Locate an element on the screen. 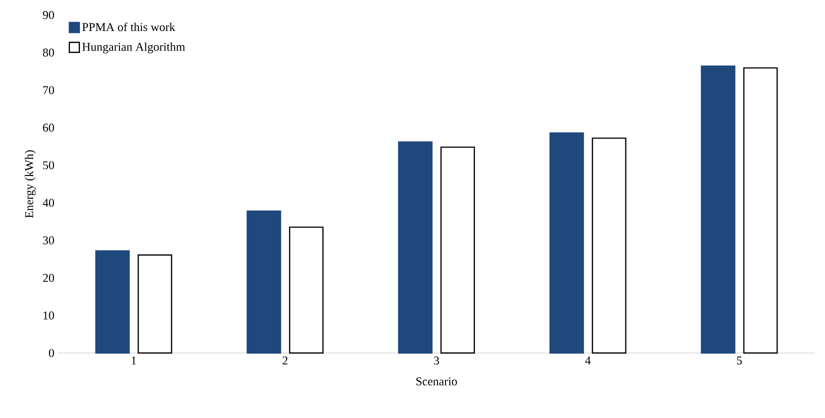  y-tick-label: 40 is located at coordinates (48, 202).